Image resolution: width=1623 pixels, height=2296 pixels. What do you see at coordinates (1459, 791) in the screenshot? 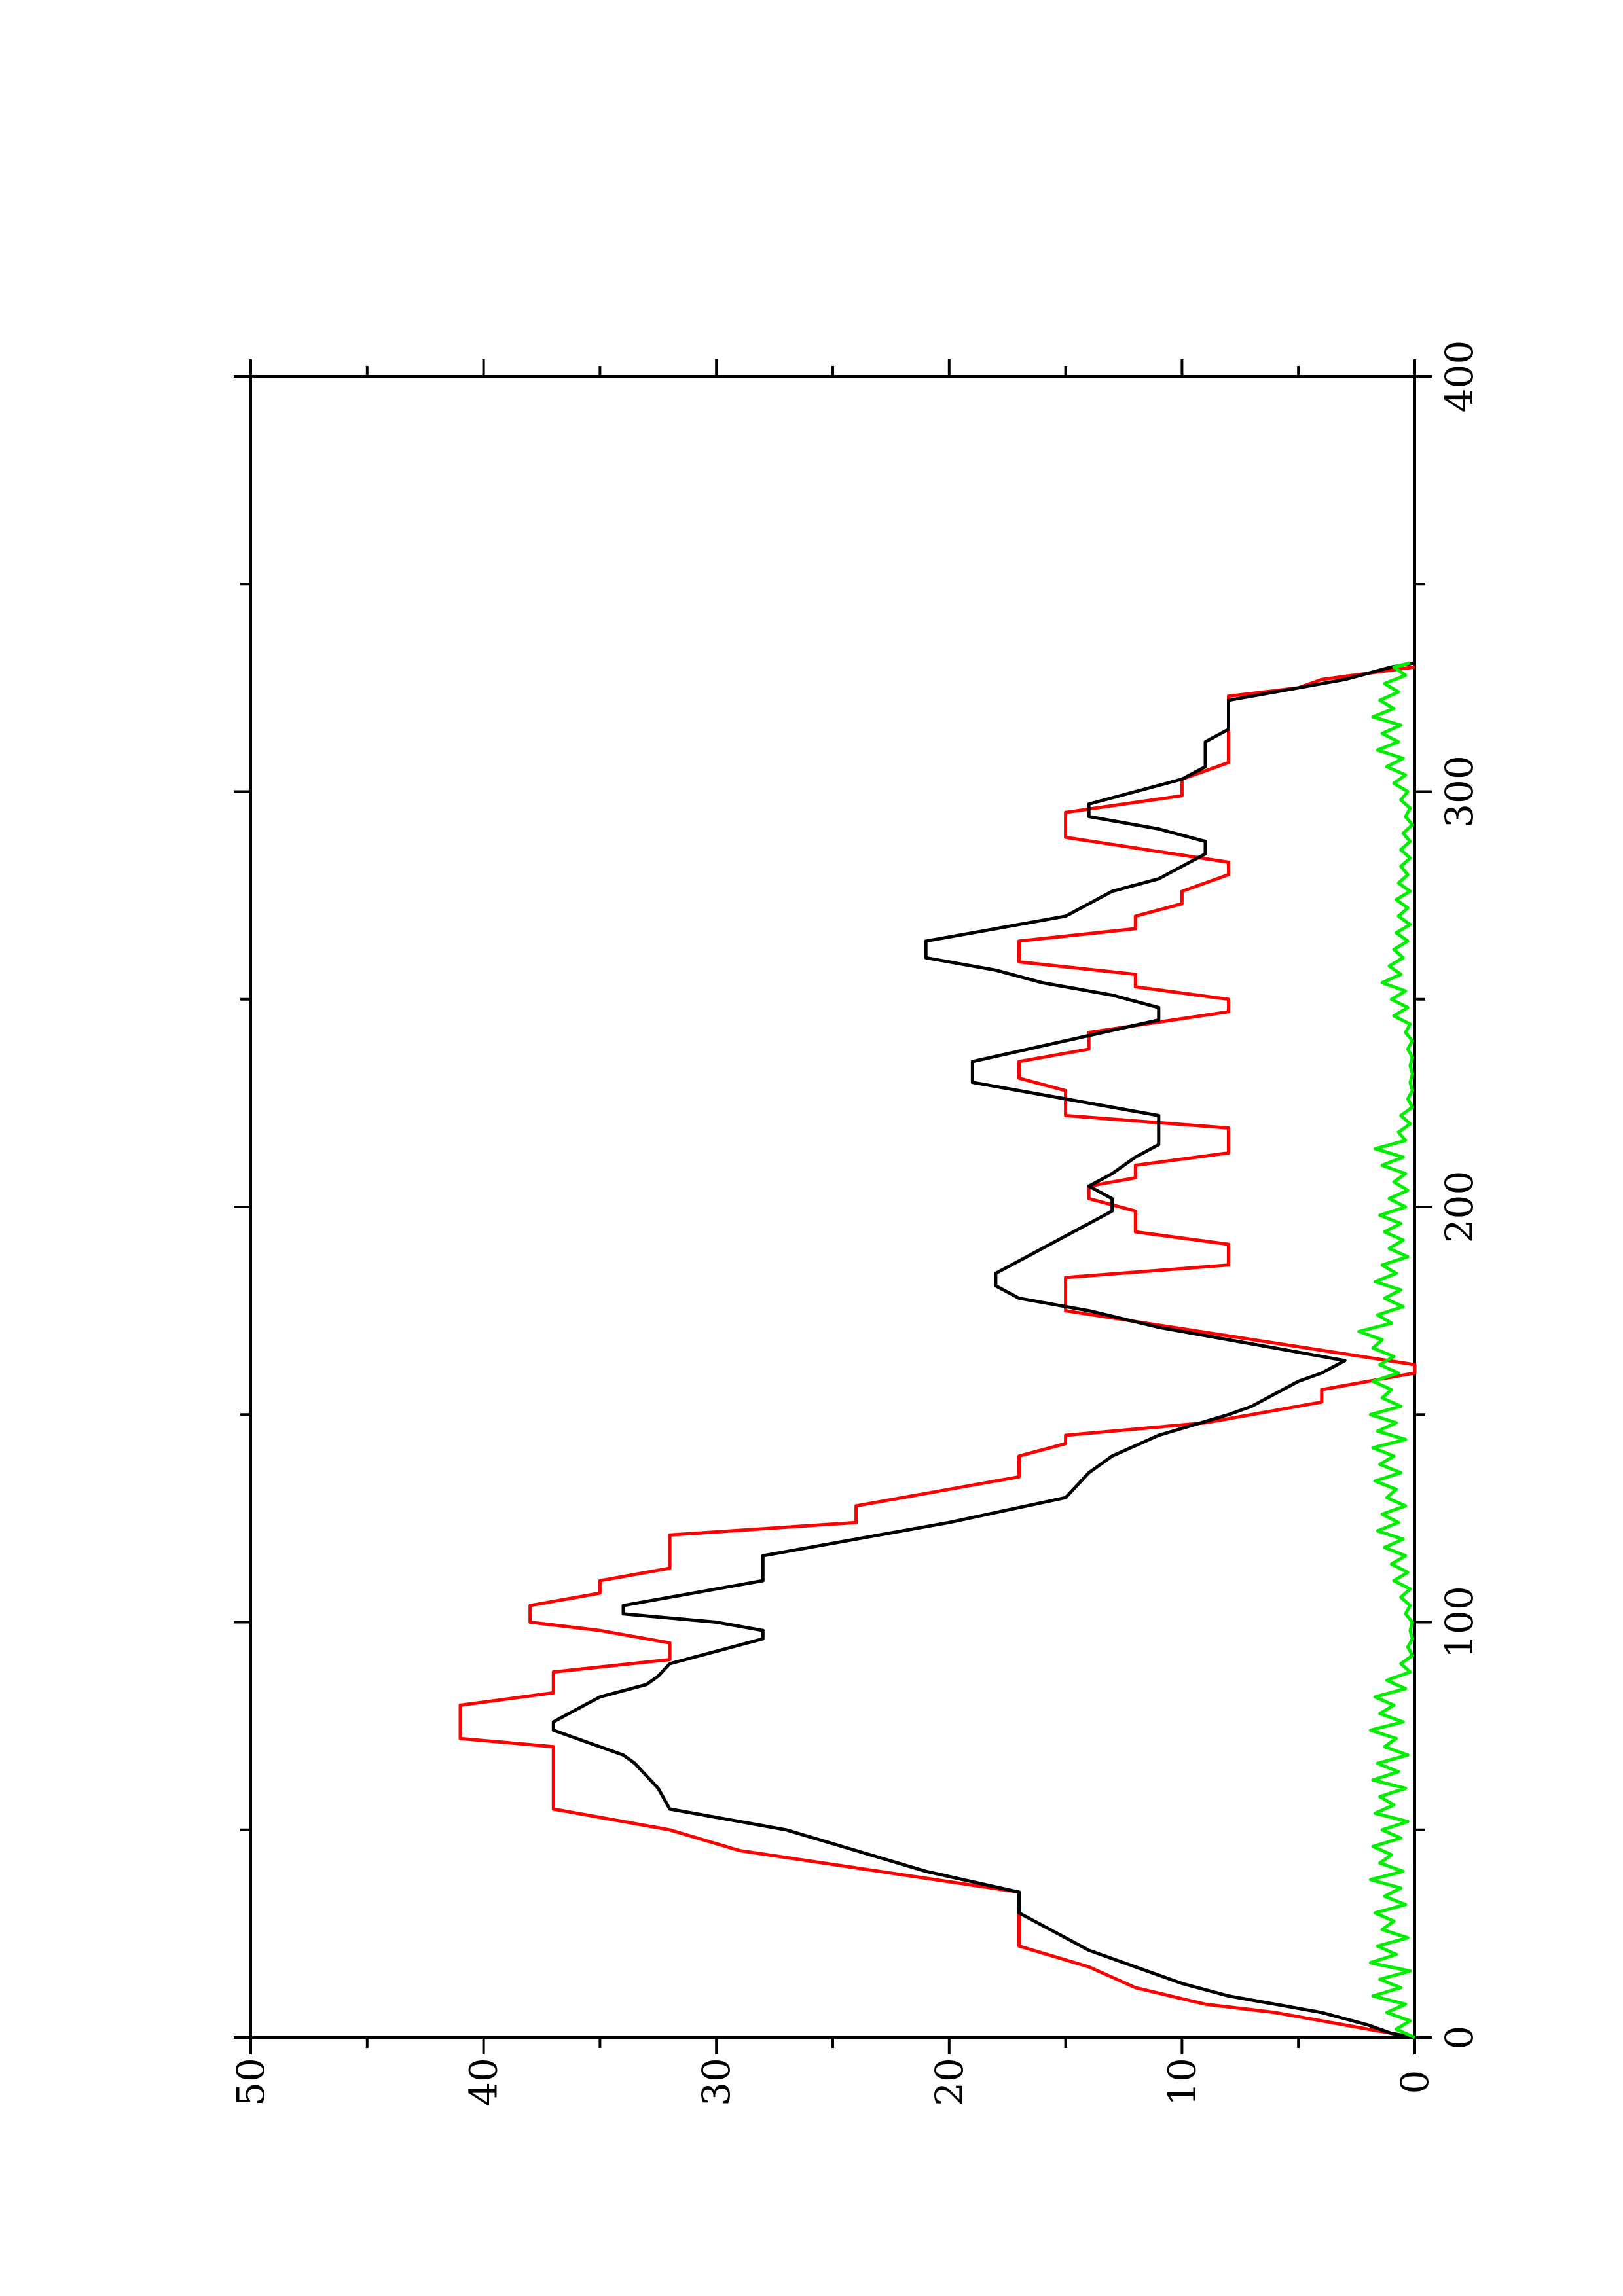
I see `x-tick-label: 300` at bounding box center [1459, 791].